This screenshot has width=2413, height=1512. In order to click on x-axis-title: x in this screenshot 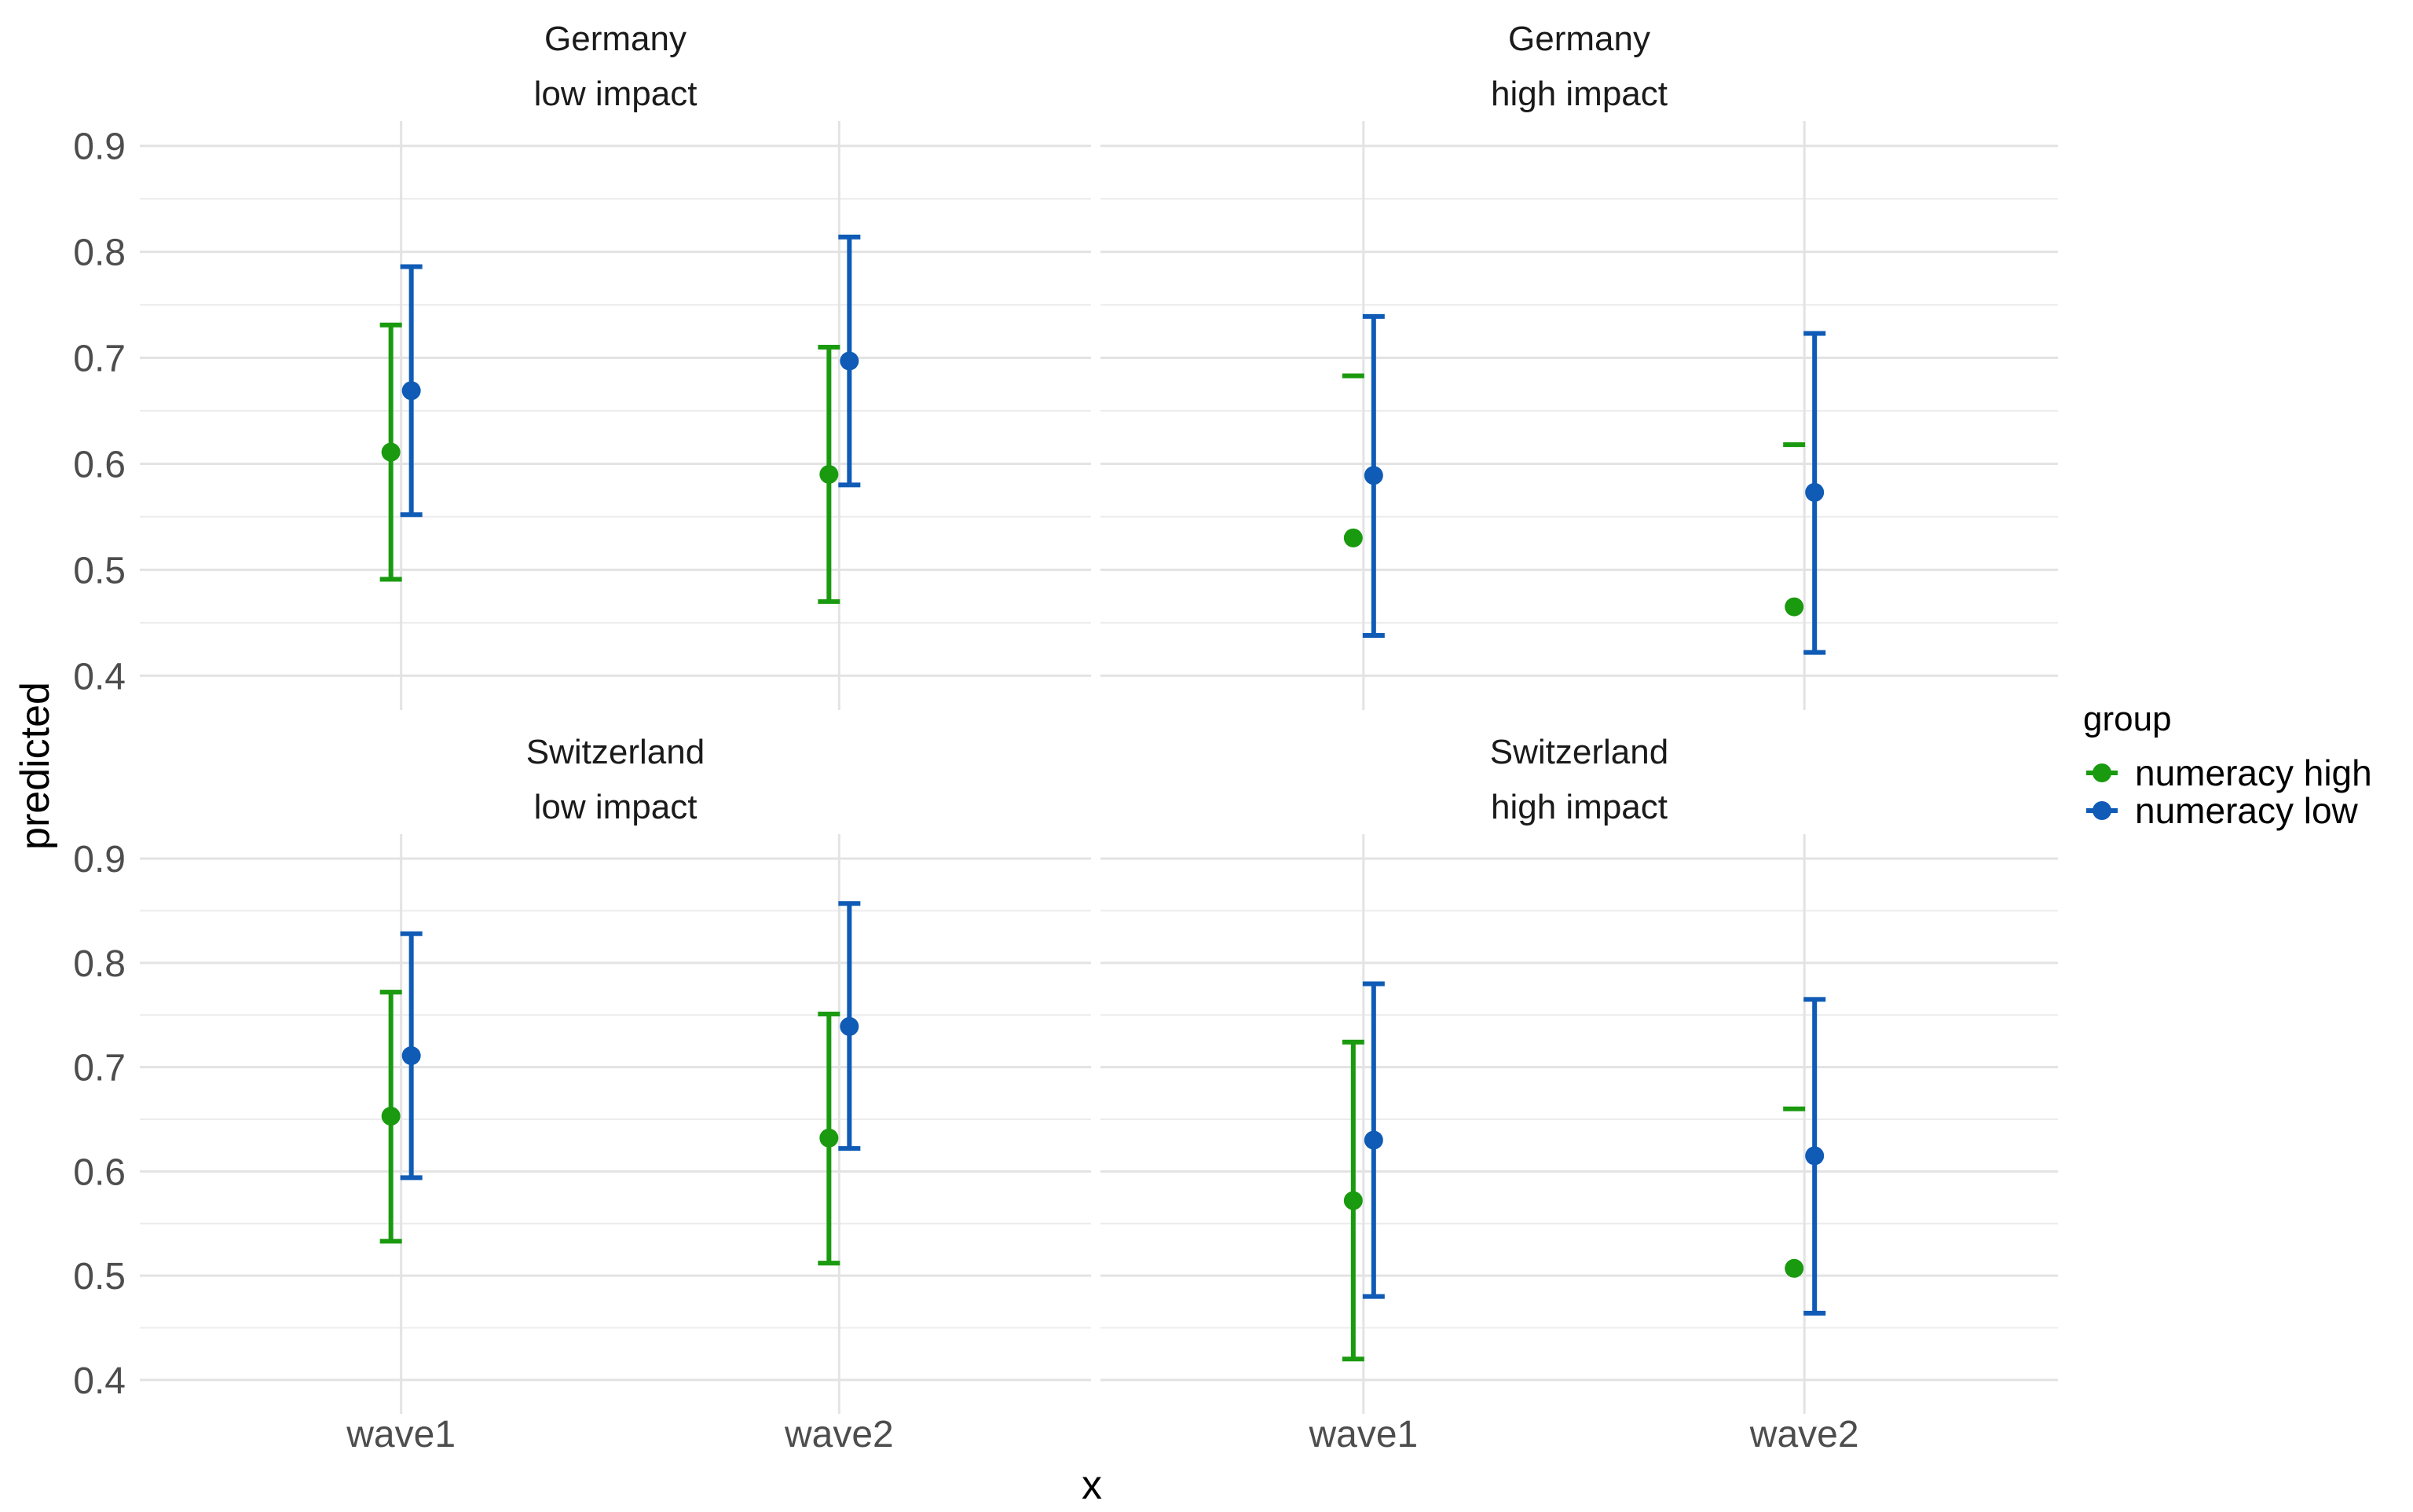, I will do `click(1092, 1485)`.